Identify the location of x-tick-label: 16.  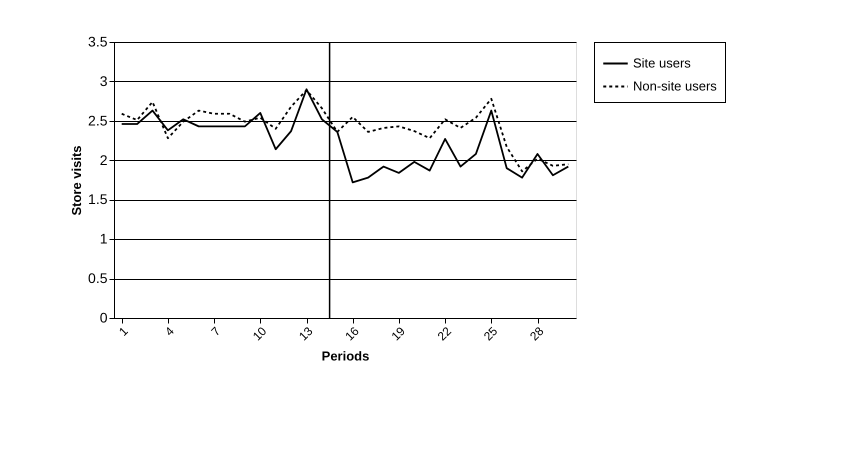
(352, 334).